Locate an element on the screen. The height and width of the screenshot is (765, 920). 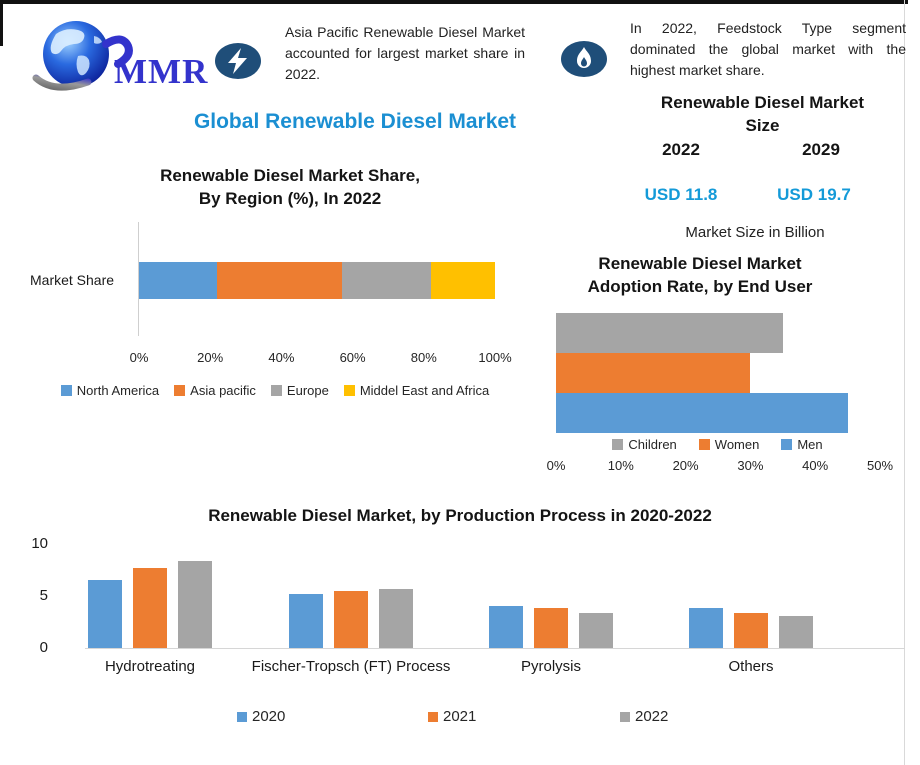
right-border-rule is located at coordinates (904, 382).